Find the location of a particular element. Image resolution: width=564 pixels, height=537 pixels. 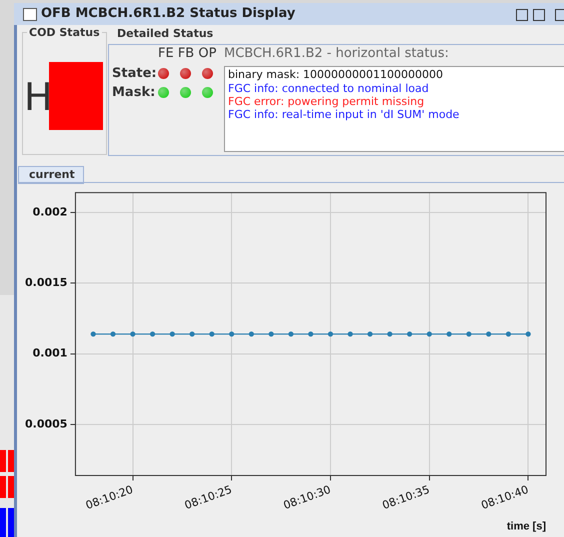

text: MCBCH.6R1.B2 - horizontal status: is located at coordinates (336, 53).